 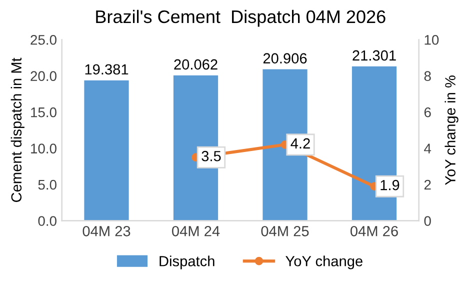 What do you see at coordinates (427, 112) in the screenshot?
I see `y2-tick-label: 6` at bounding box center [427, 112].